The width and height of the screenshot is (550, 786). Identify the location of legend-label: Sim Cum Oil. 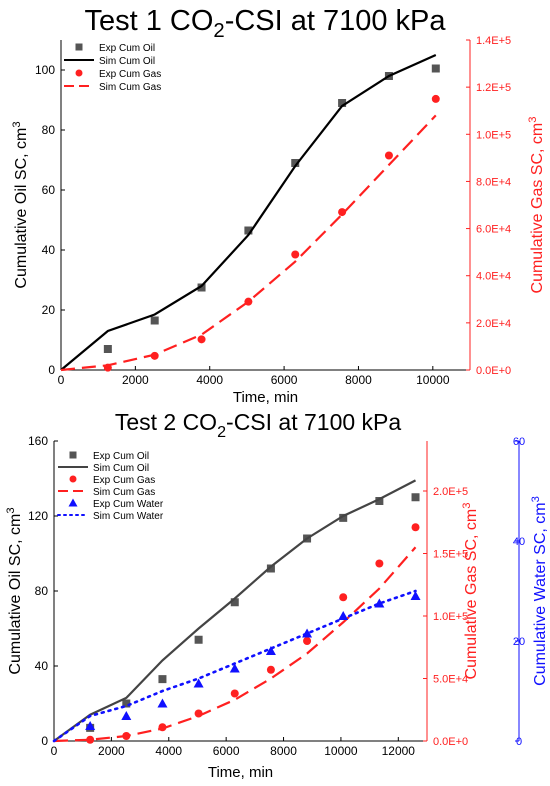
(121, 468).